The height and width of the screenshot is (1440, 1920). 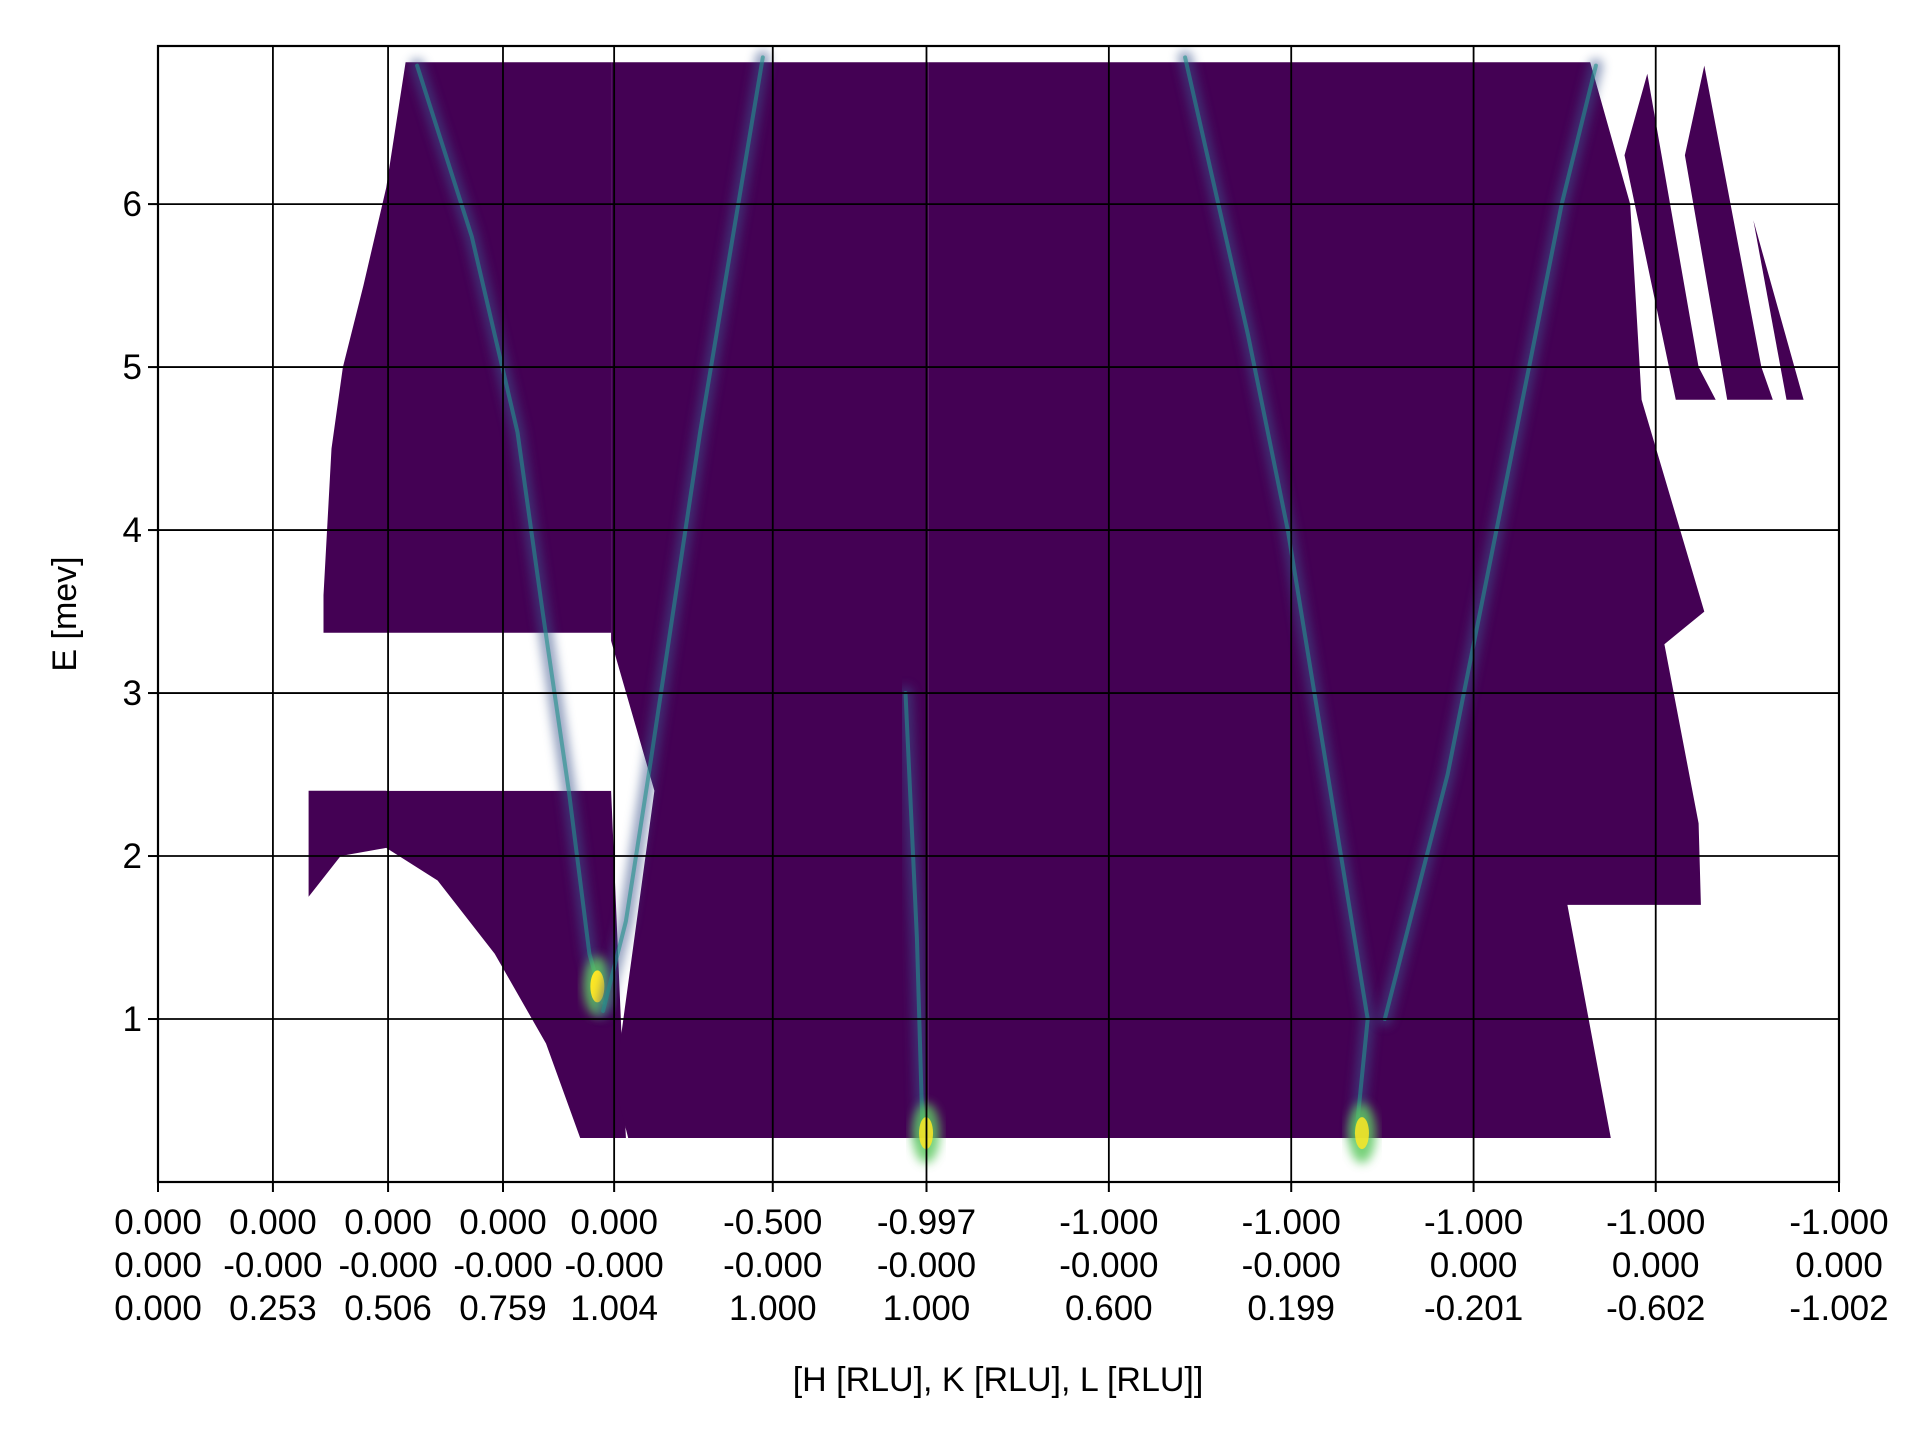 What do you see at coordinates (132, 367) in the screenshot?
I see `y-tick-label: 5` at bounding box center [132, 367].